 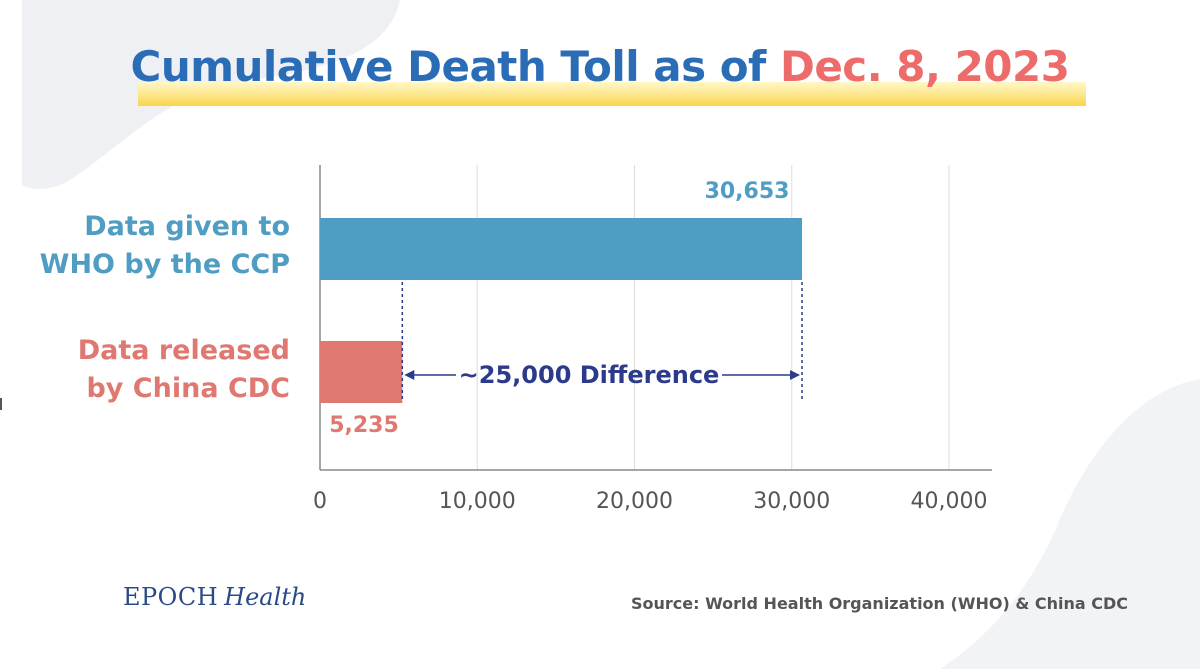 I want to click on category-label-cdc-line2: by China CDC, so click(x=188, y=388).